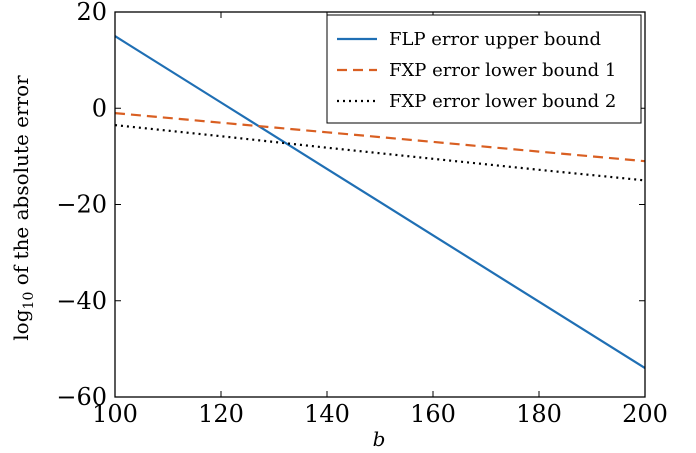 The image size is (696, 453). I want to click on y-axis-label-main: log, so click(21, 324).